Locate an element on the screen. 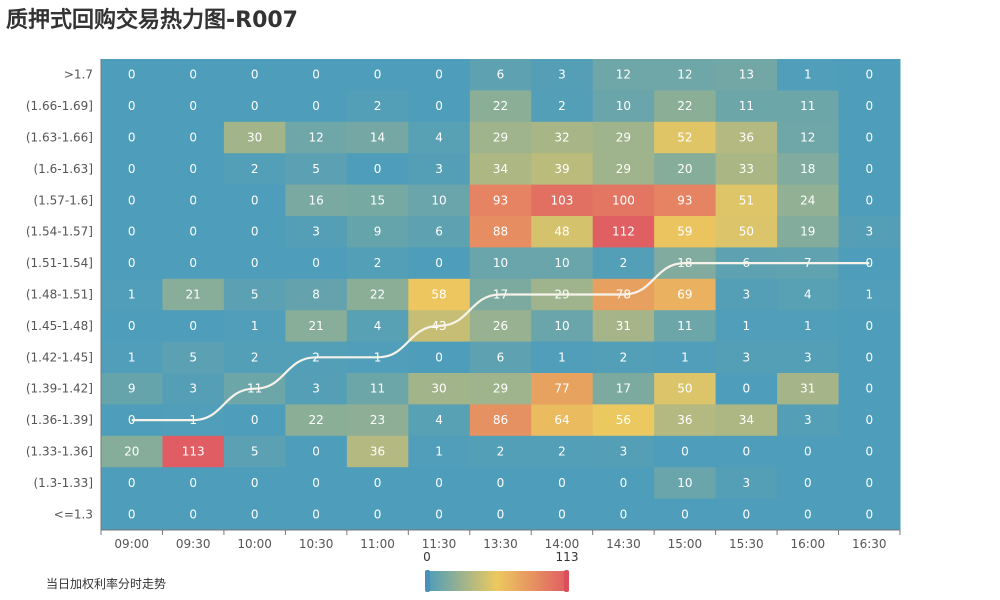 This screenshot has width=1000, height=600. visual-map-min-handle is located at coordinates (427, 581).